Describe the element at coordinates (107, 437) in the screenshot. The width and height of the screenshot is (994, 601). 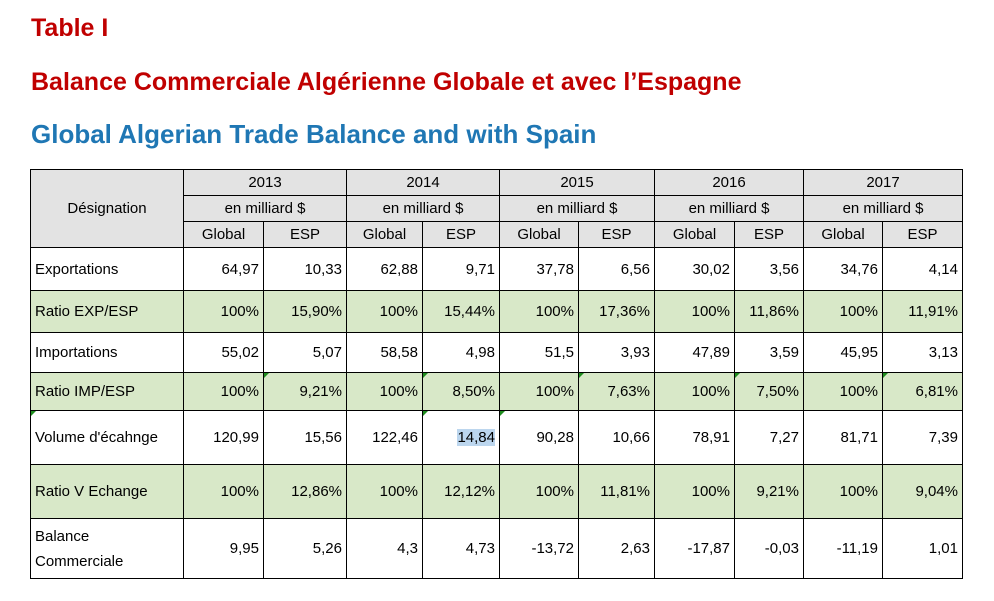
I see `row-label: Volume d'écahnge` at that location.